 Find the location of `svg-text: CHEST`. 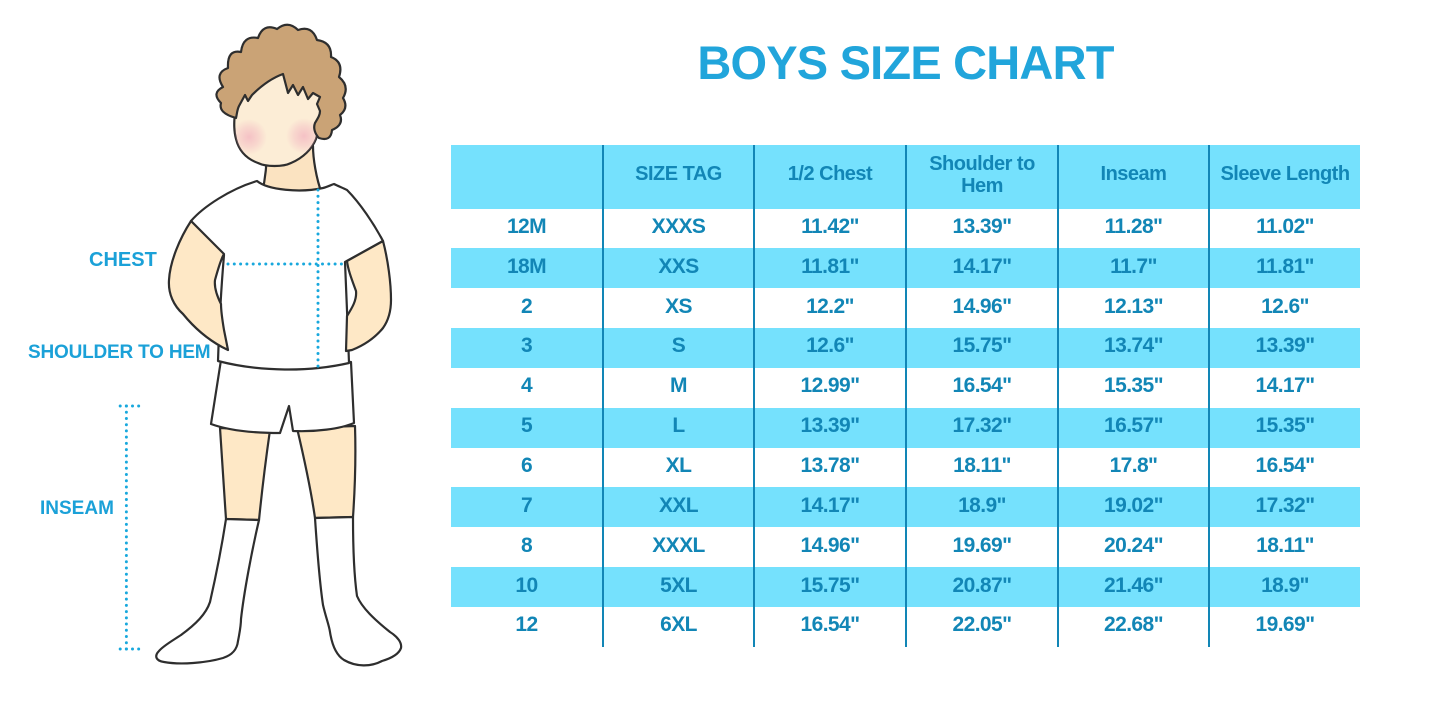

svg-text: CHEST is located at coordinates (123, 260).